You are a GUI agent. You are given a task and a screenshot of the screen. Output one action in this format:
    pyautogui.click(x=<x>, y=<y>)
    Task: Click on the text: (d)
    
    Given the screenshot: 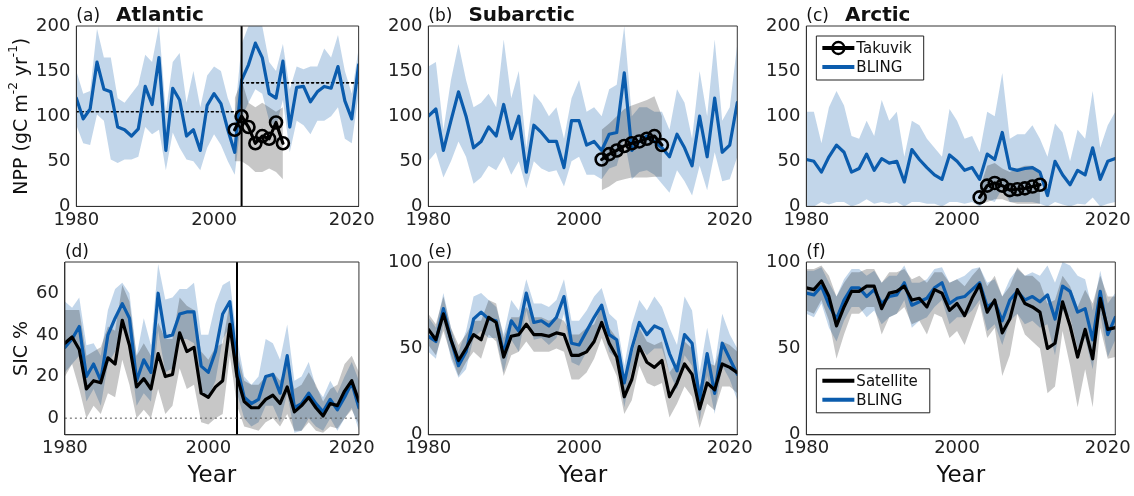 What is the action you would take?
    pyautogui.click(x=76, y=251)
    